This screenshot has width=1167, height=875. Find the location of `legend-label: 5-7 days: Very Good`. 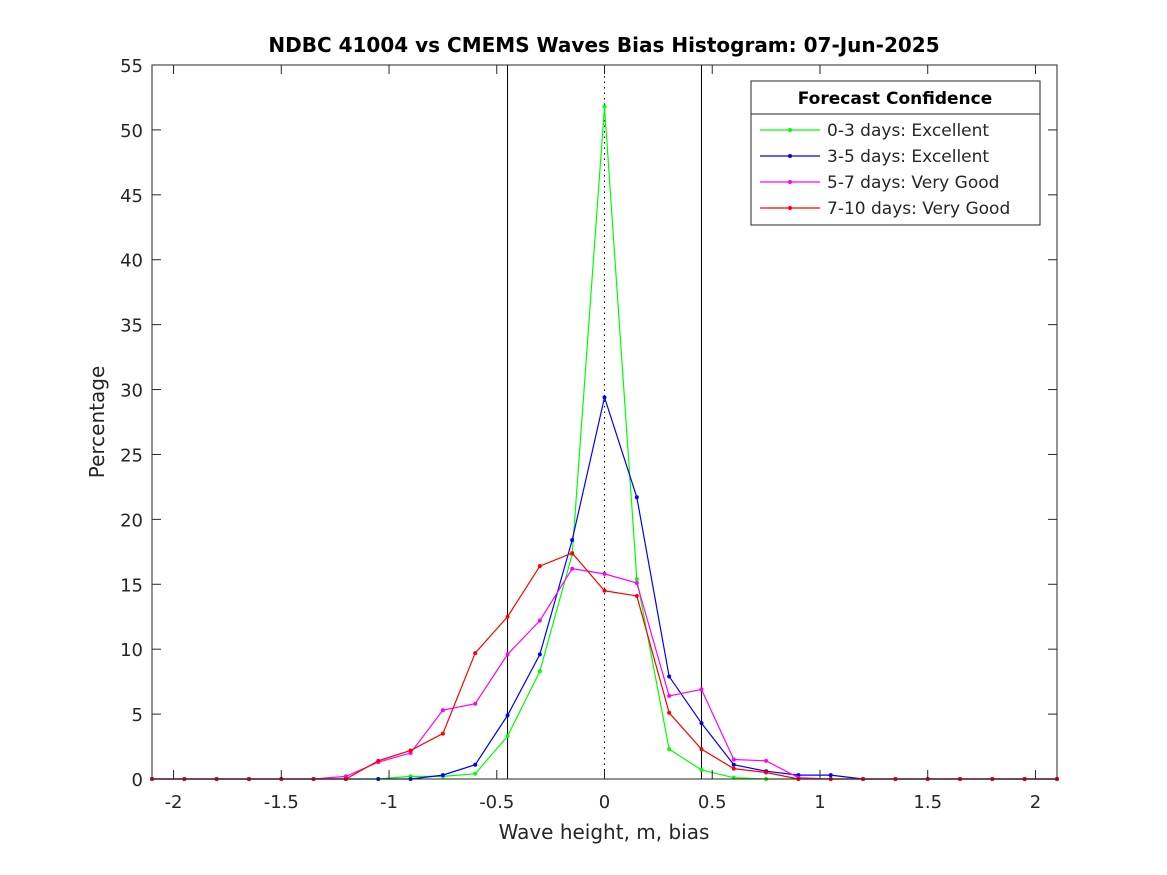

legend-label: 5-7 days: Very Good is located at coordinates (913, 183).